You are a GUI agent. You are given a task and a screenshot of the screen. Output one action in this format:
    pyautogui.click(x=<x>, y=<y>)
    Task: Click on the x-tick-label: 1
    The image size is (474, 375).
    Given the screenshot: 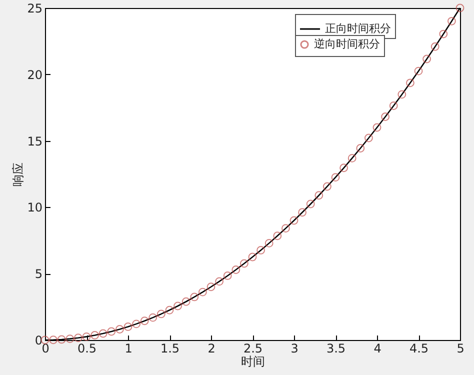 What is the action you would take?
    pyautogui.click(x=128, y=349)
    